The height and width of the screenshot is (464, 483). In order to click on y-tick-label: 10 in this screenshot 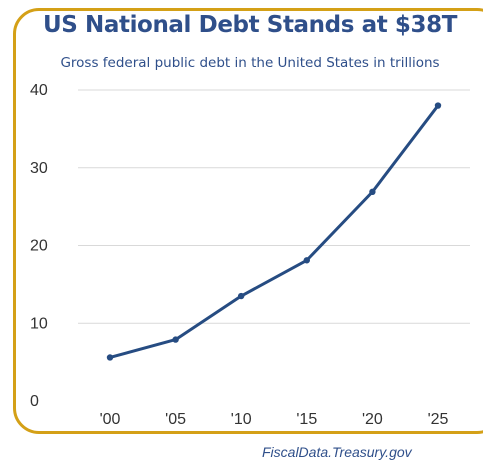, I will do `click(39, 323)`.